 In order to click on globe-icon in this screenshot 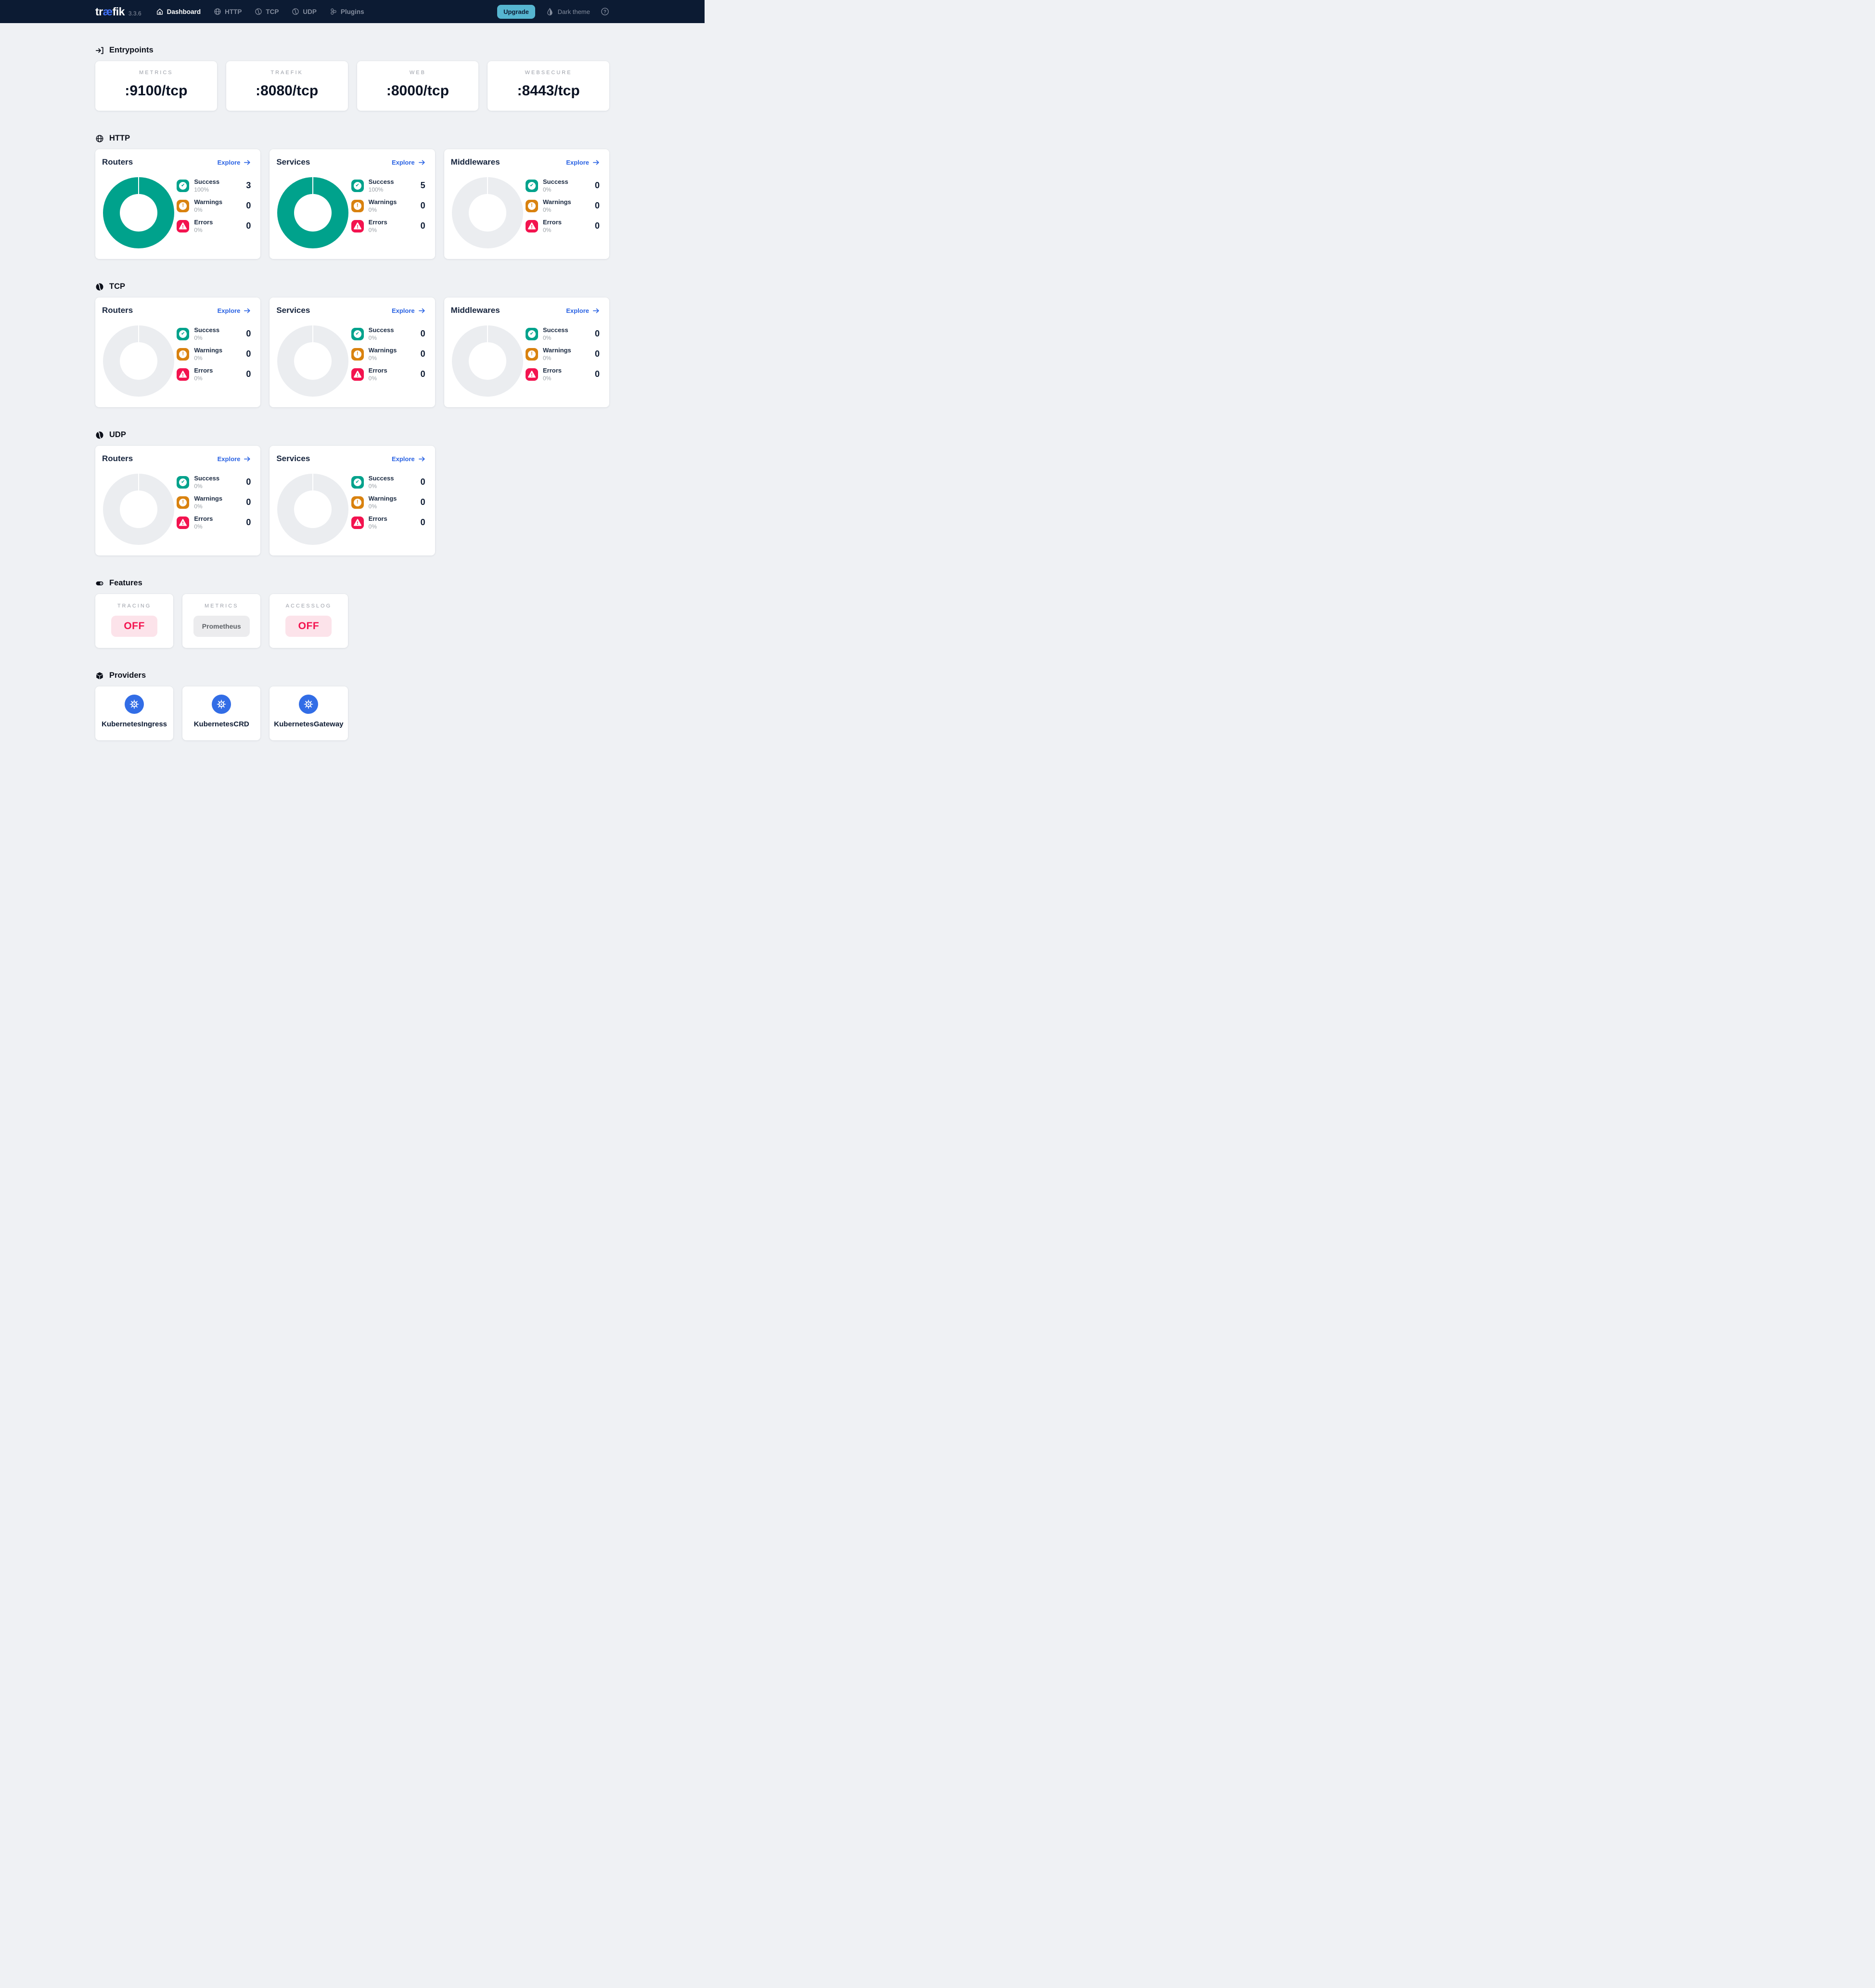, I will do `click(99, 138)`.